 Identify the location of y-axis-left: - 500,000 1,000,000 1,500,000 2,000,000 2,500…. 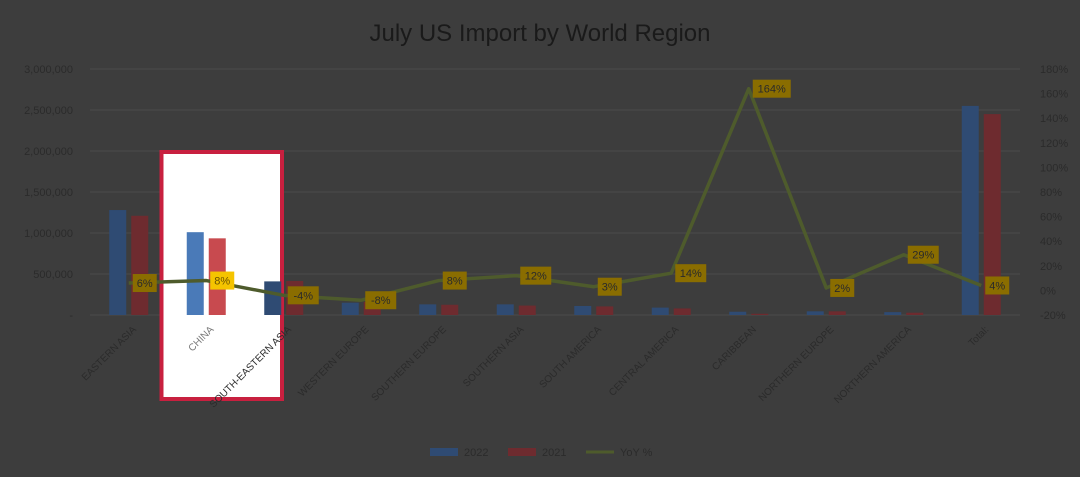
(48, 193).